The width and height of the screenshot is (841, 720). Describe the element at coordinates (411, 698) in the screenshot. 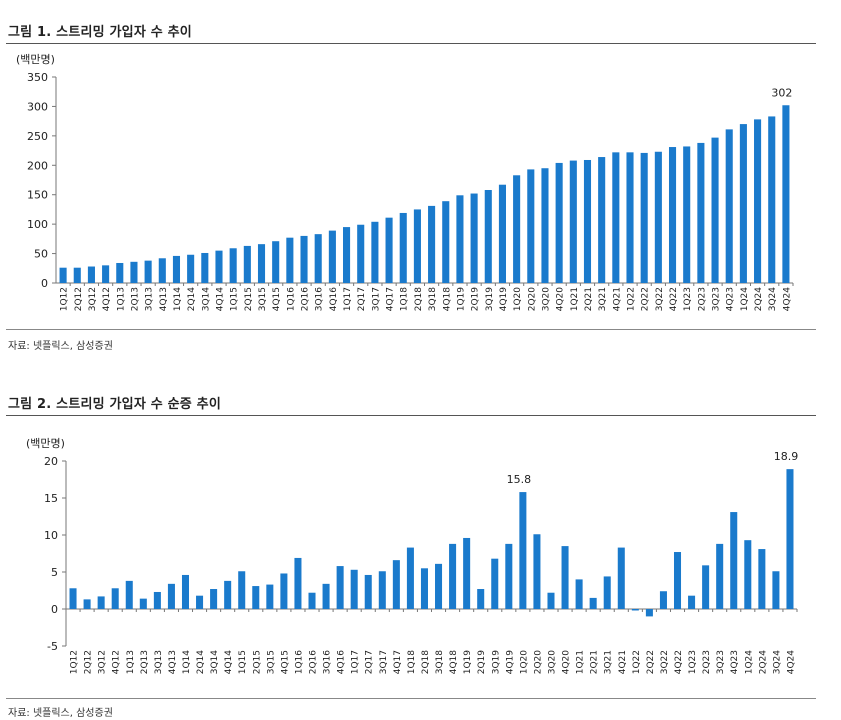

I see `figure-2-bottom-rule` at that location.